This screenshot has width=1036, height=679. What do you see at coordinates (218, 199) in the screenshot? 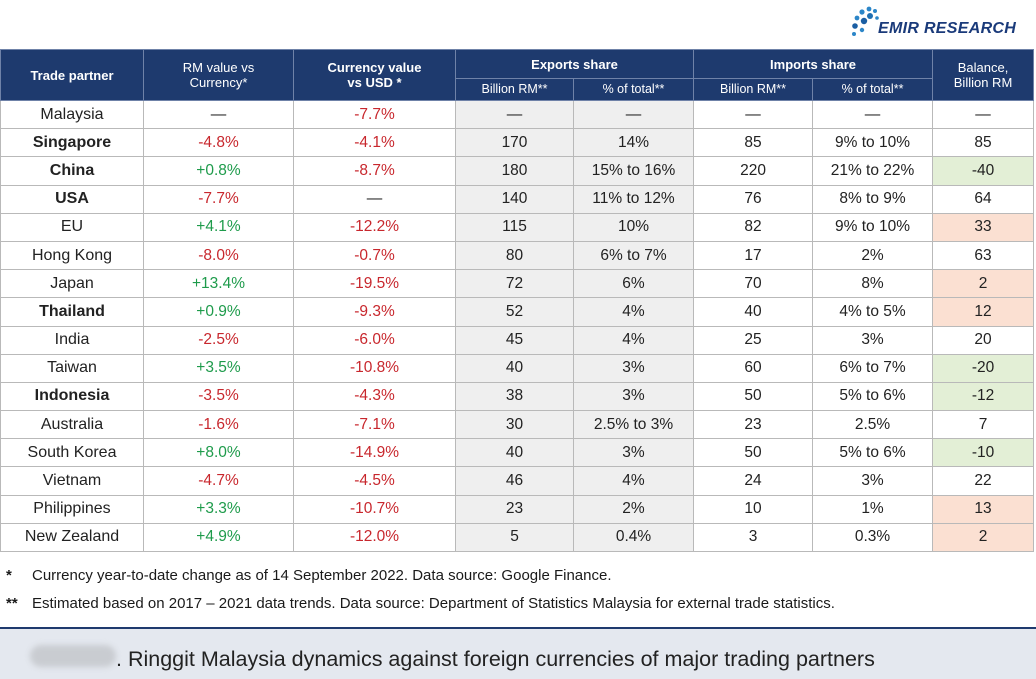
I see `rm-vs-currency-cell: -7.7%` at bounding box center [218, 199].